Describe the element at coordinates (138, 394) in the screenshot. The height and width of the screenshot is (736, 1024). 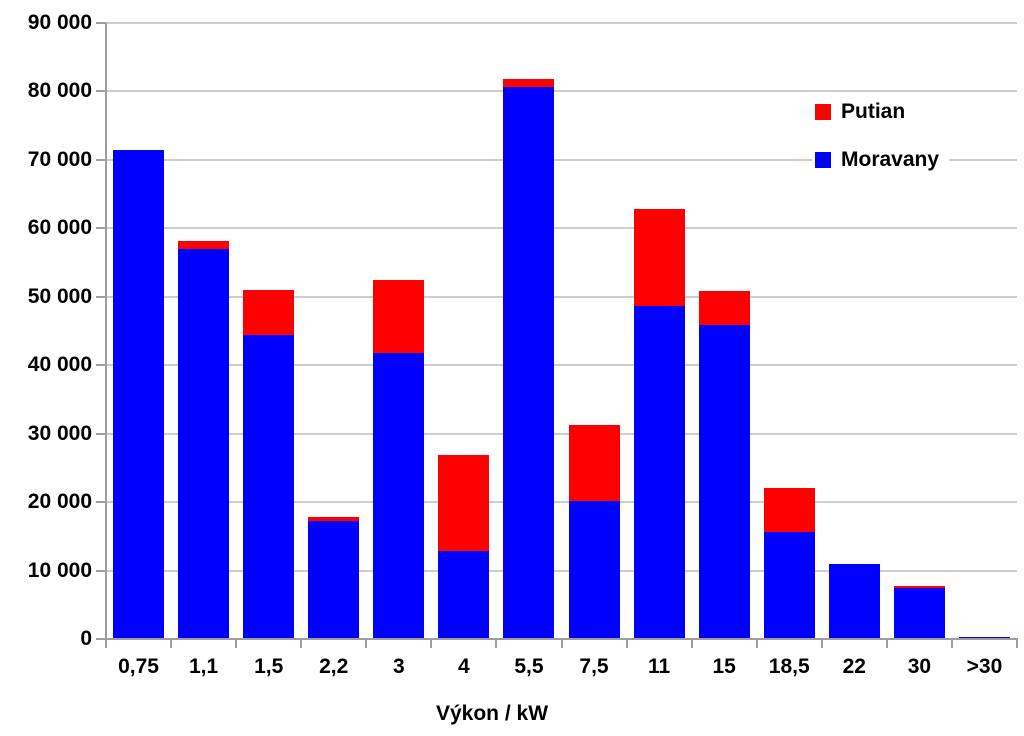
I see `bar-moravany-0,75` at that location.